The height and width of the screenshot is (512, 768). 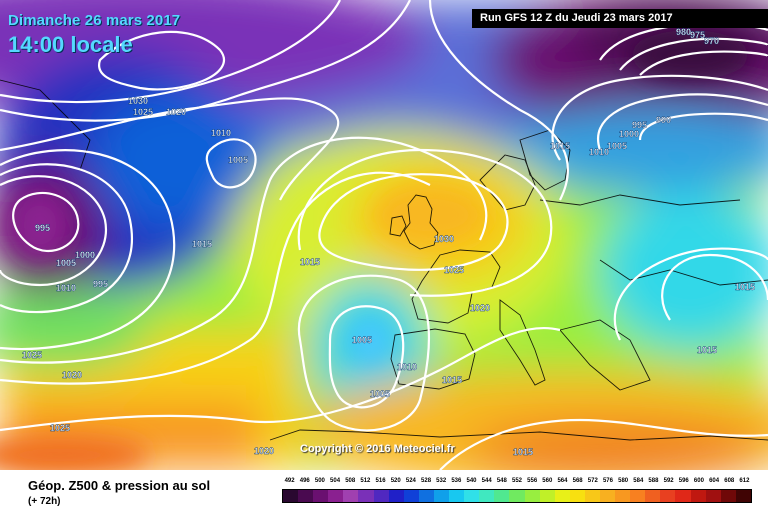 I want to click on run-info: Run GFS 12 Z du Jeudi 23 mars 2017, so click(x=620, y=18).